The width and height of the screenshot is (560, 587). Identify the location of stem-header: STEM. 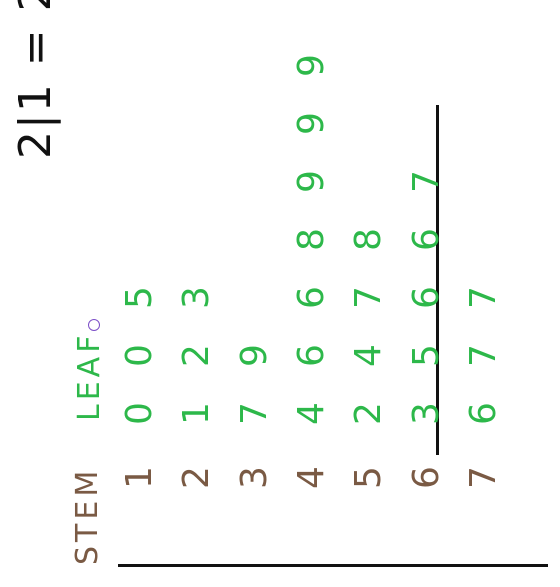
(87, 515).